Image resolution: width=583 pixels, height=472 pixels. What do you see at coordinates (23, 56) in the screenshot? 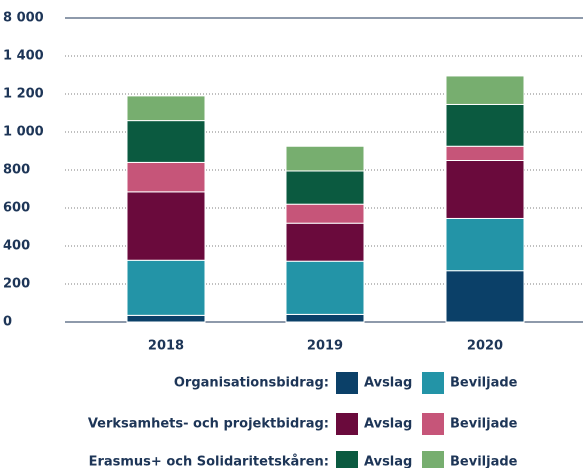
I see `y-tick-label: 1 400` at bounding box center [23, 56].